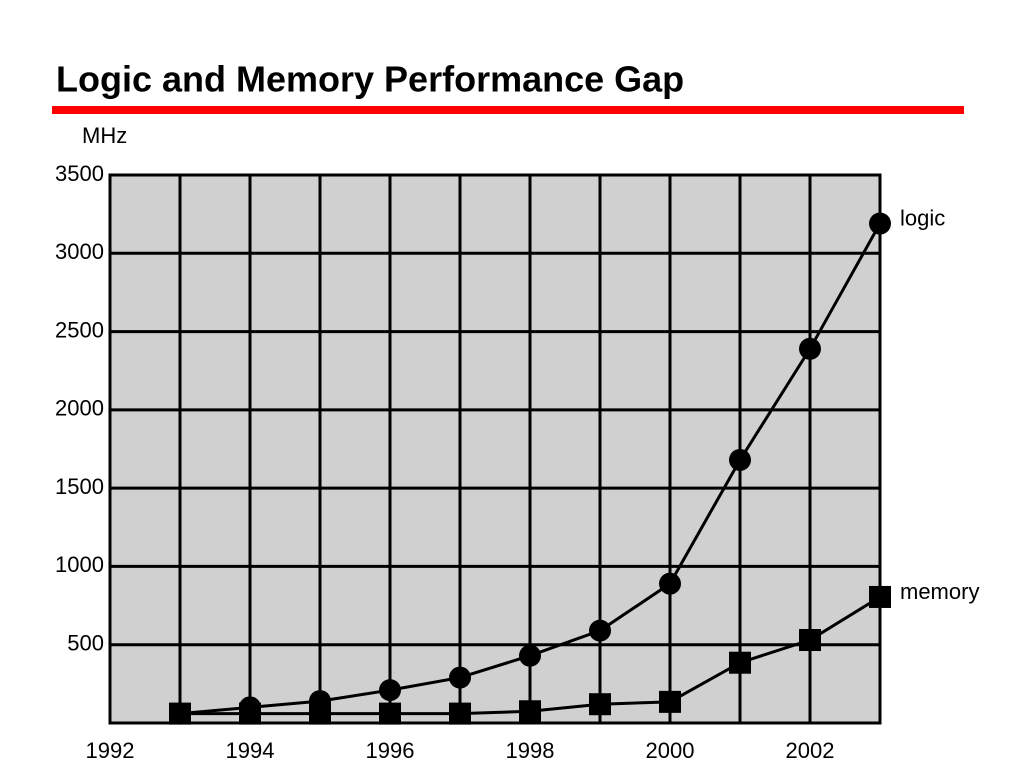  I want to click on y-axis-label: MHz, so click(104, 135).